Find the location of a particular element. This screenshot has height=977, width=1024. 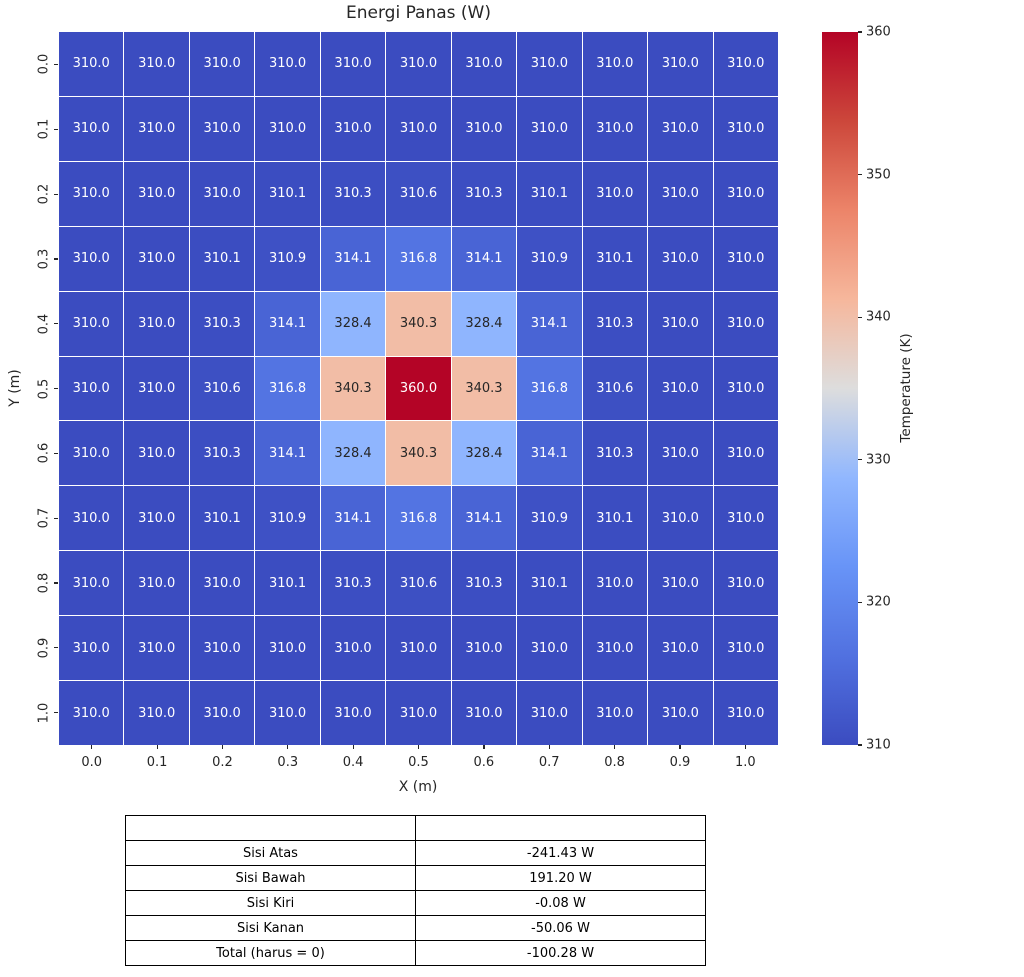

y-tick-label: 0.9 is located at coordinates (44, 648).